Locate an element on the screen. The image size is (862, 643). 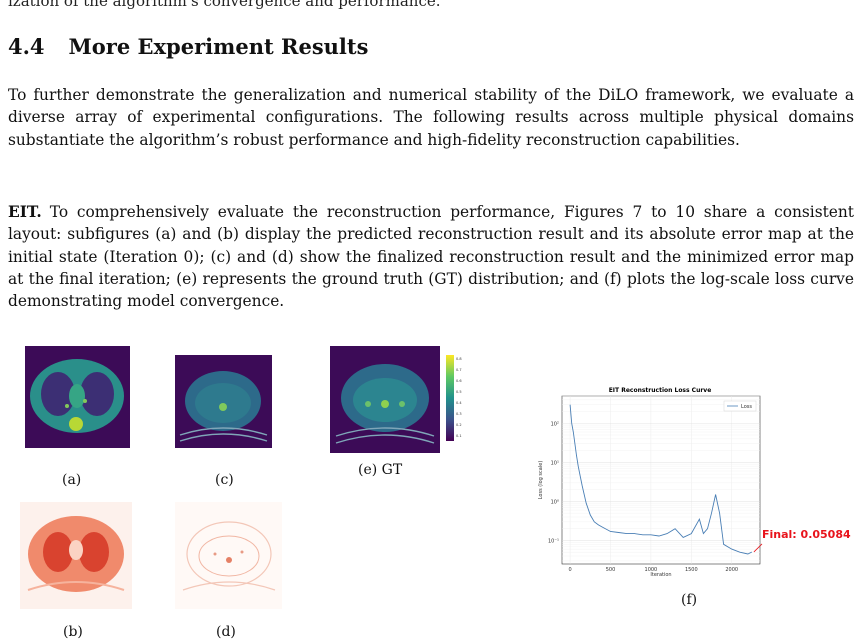
annotation-arrow is located at coordinates (758, 548).